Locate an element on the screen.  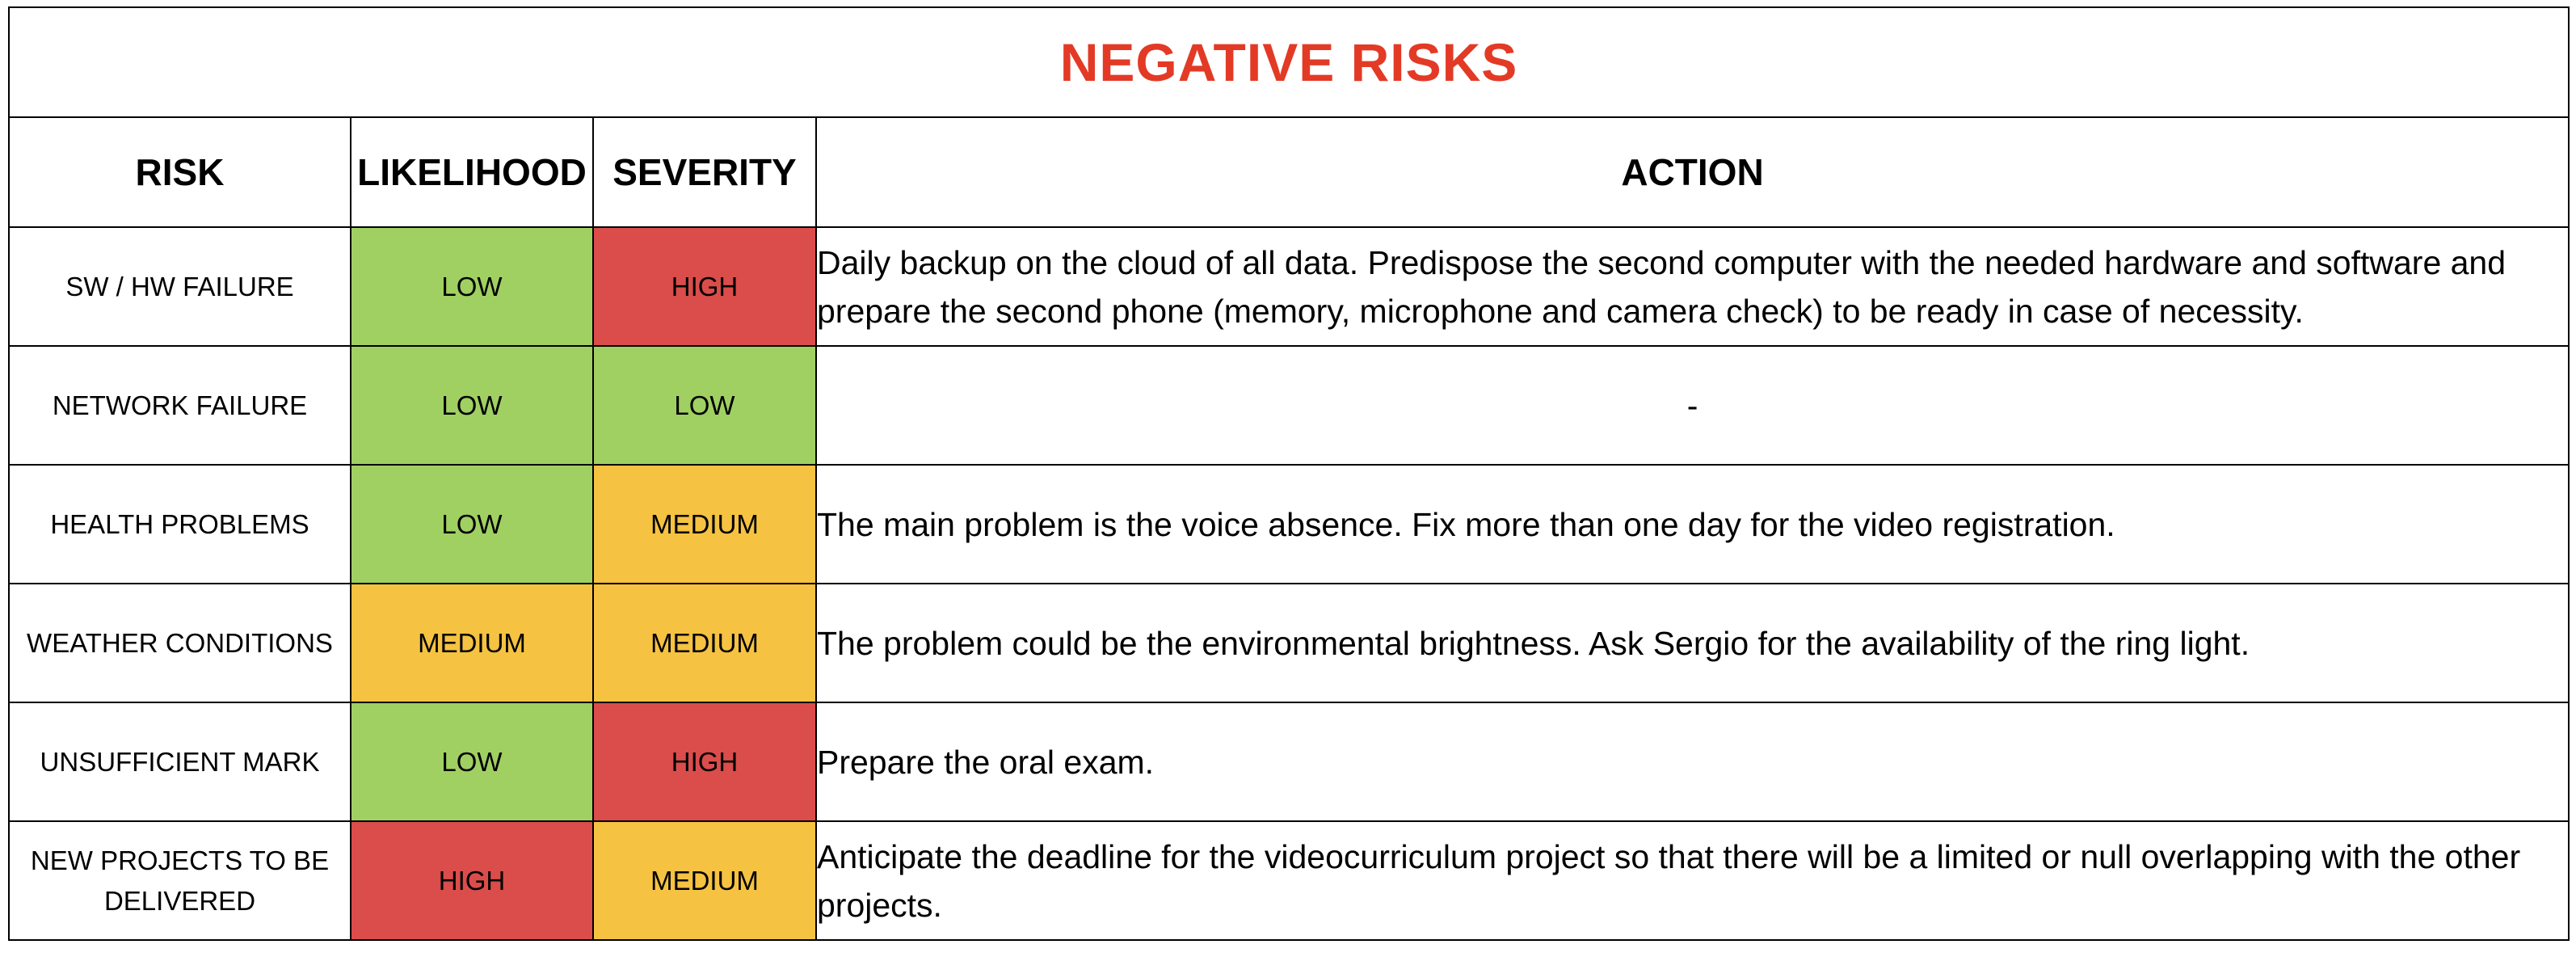
action-text: - is located at coordinates (1692, 405).